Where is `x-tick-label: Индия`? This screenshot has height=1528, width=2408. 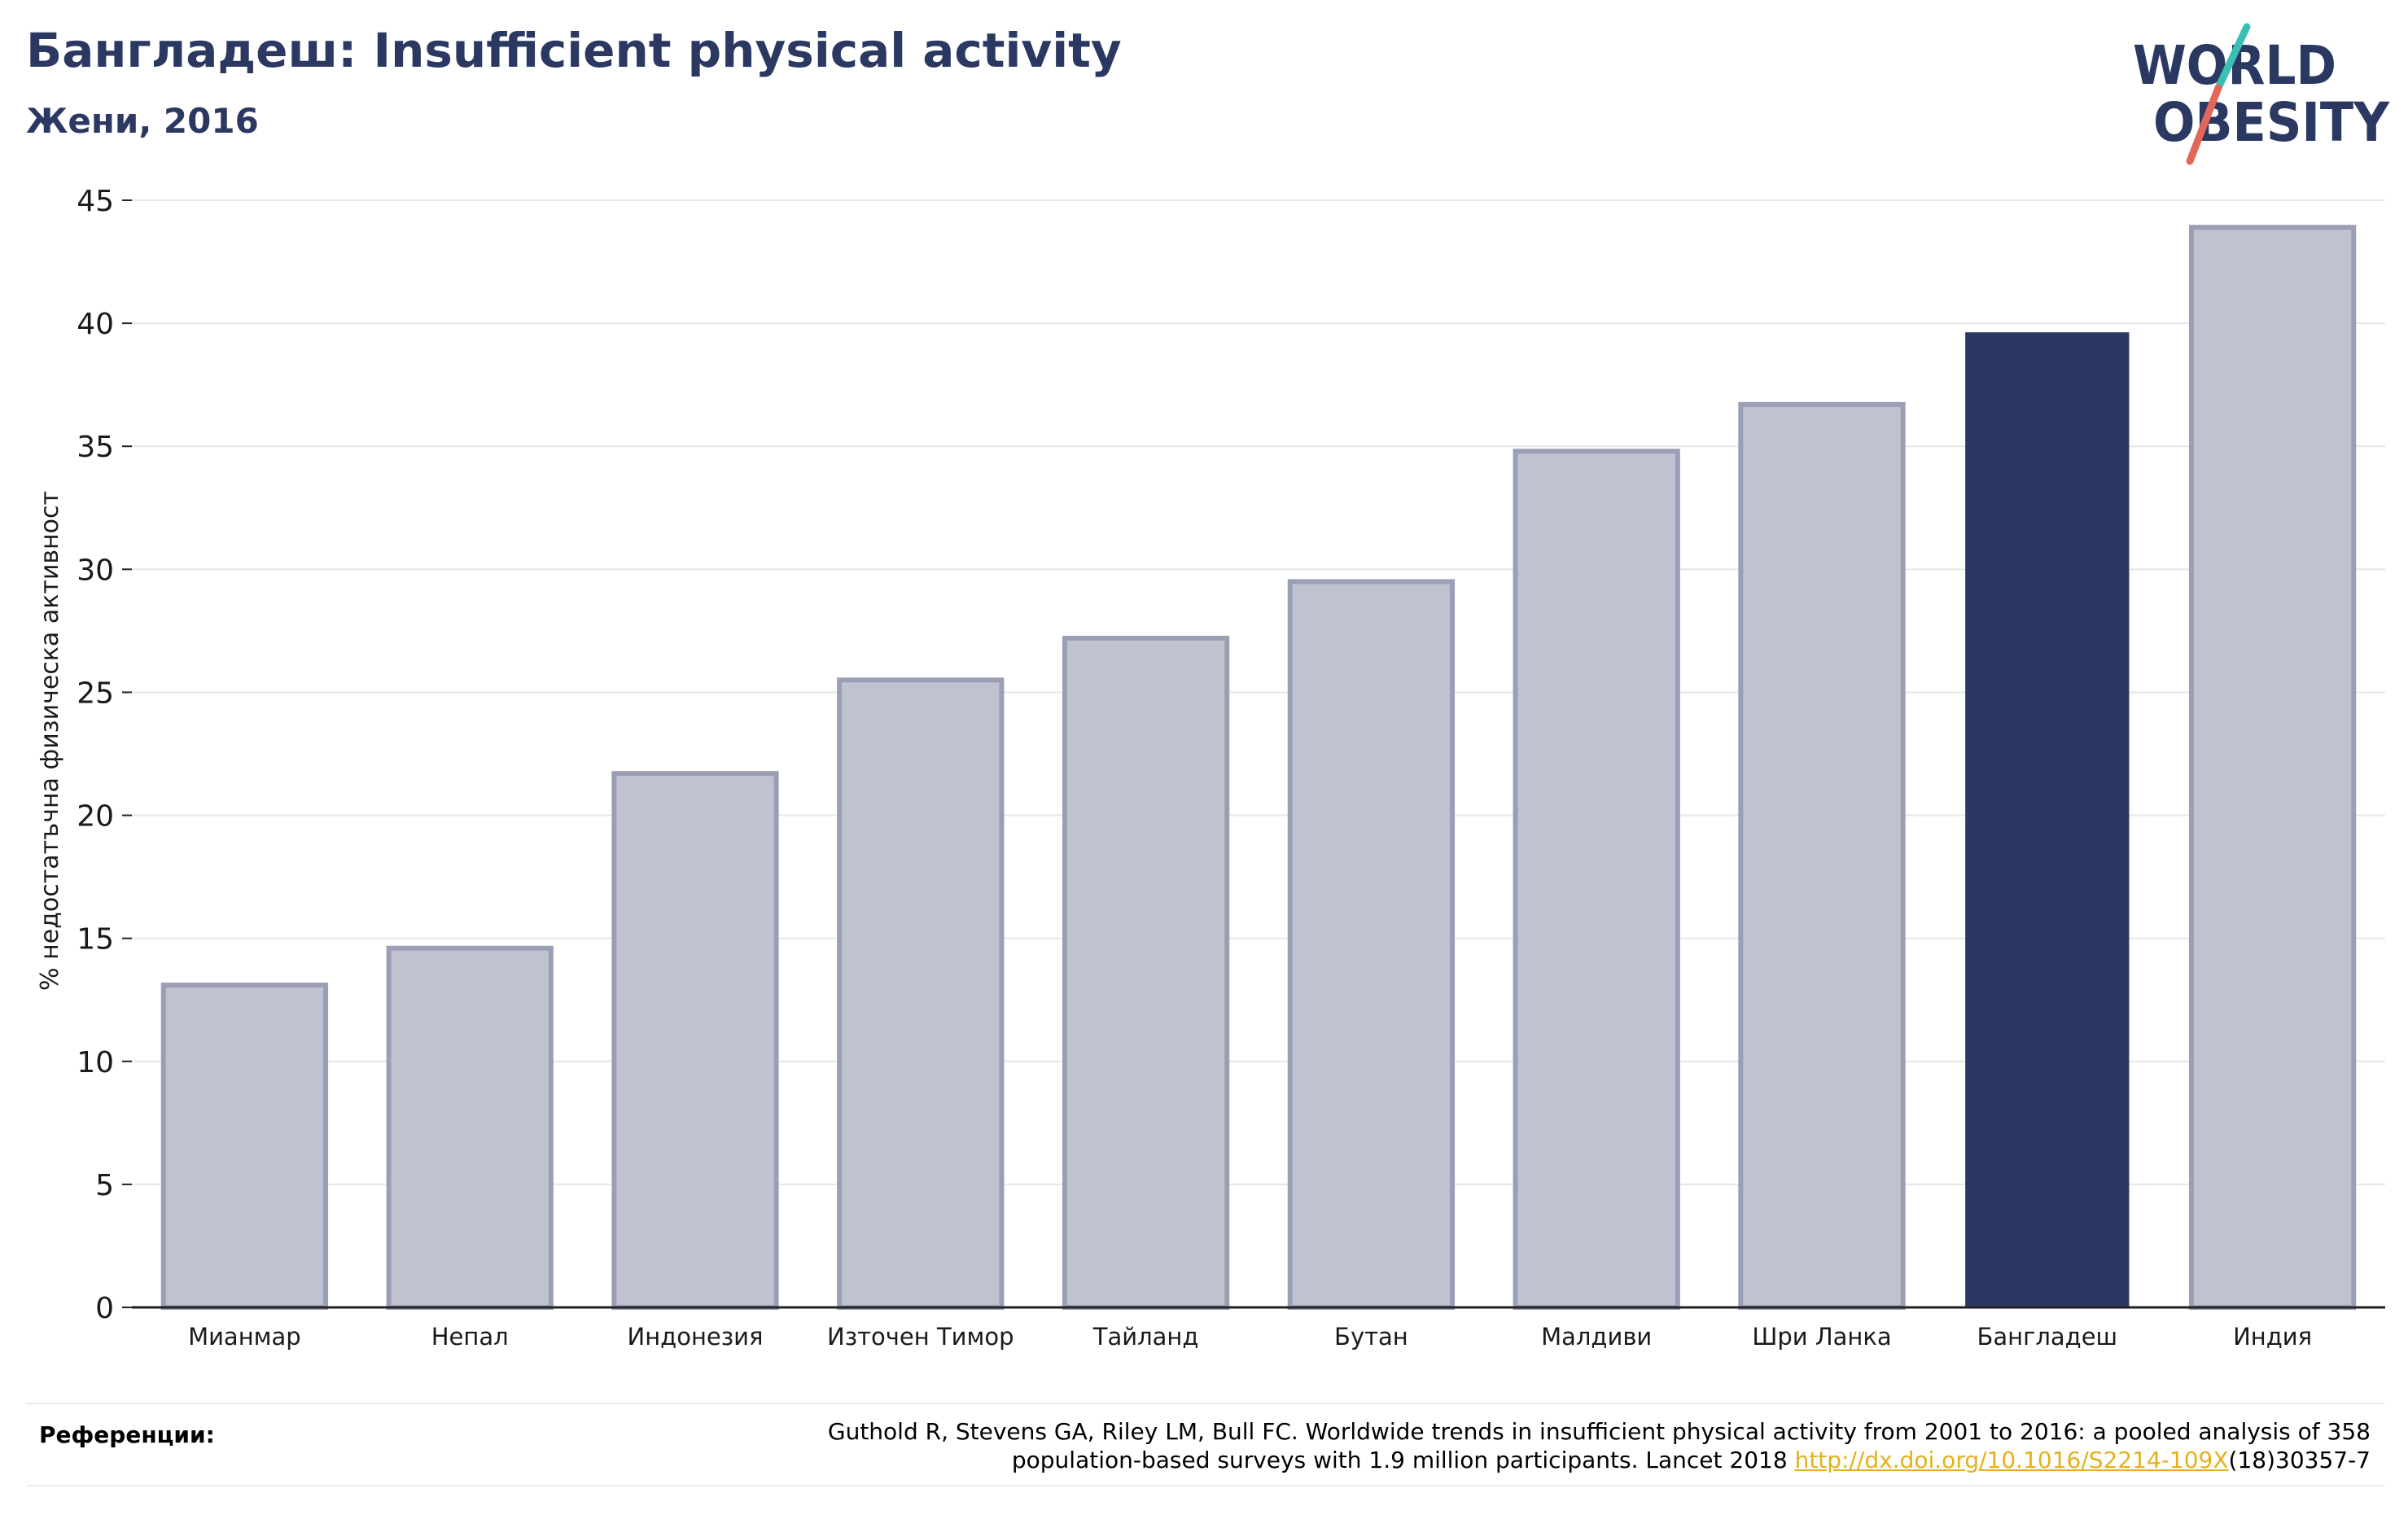
x-tick-label: Индия is located at coordinates (2273, 1337).